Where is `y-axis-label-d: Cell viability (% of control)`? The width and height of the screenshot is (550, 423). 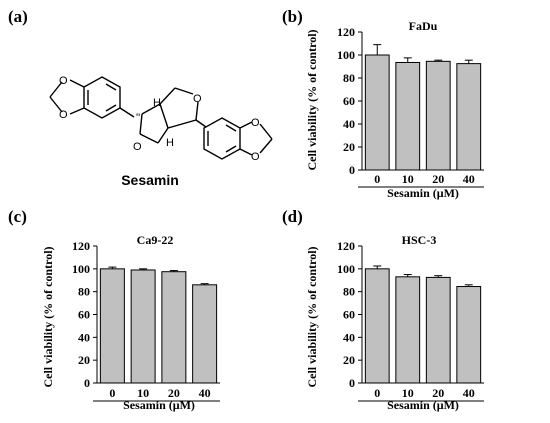
y-axis-label-d: Cell viability (% of control) is located at coordinates (312, 316).